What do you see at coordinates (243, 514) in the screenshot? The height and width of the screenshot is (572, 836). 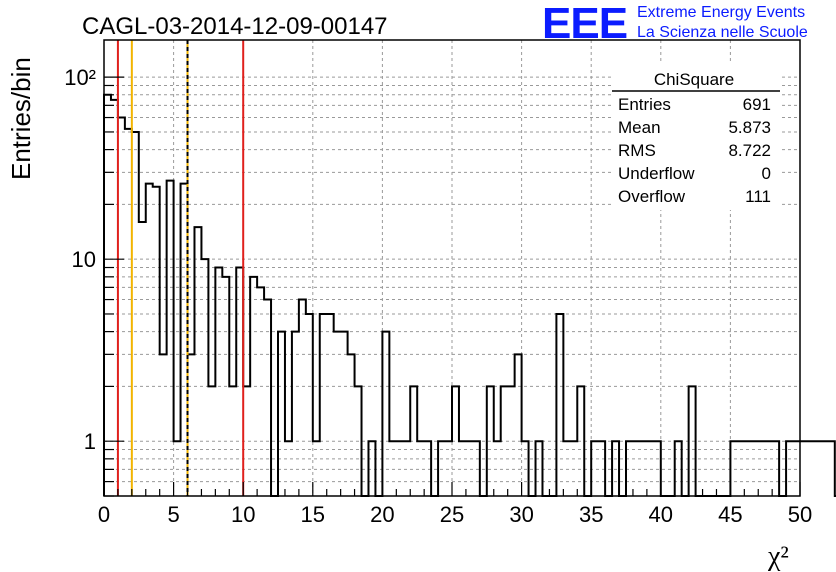 I see `x-tick-label: 10` at bounding box center [243, 514].